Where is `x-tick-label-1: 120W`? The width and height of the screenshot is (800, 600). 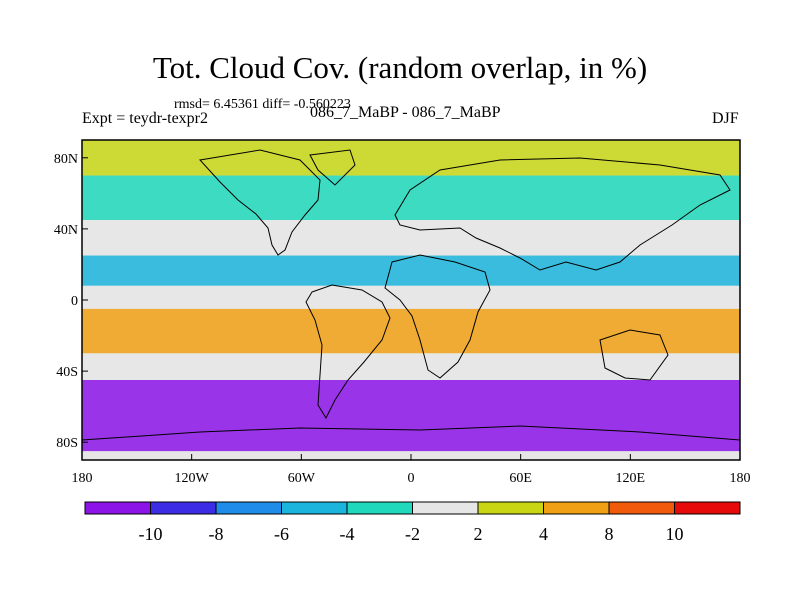 x-tick-label-1: 120W is located at coordinates (192, 478).